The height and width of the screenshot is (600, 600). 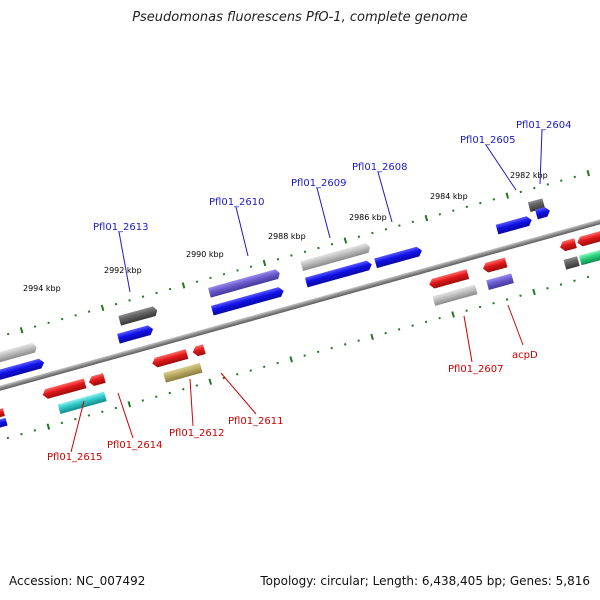 I want to click on gene-label: Pfl01_2614, so click(x=135, y=445).